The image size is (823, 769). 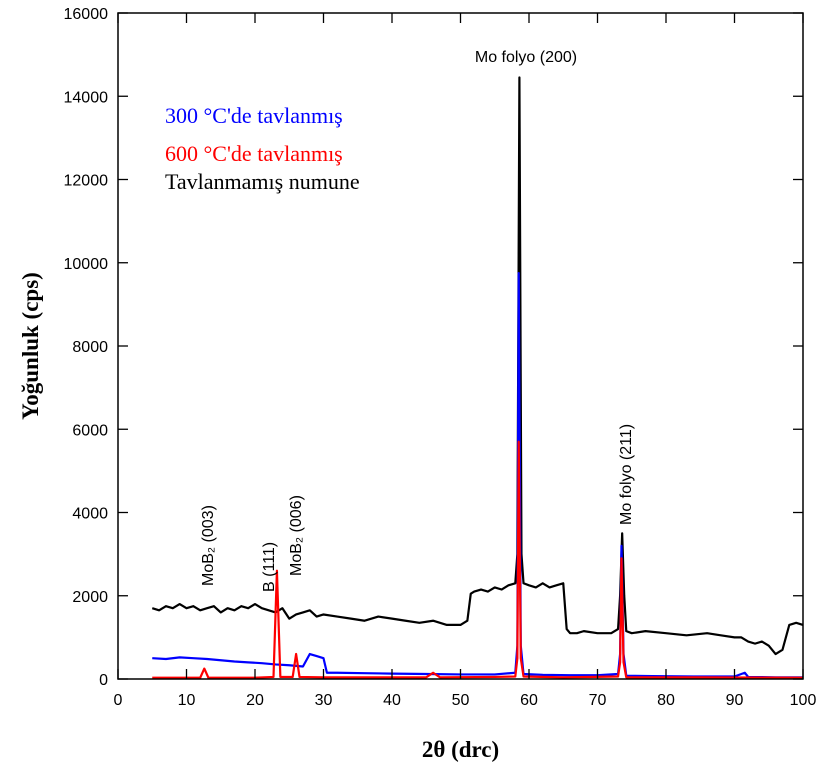 I want to click on y-tick-label: 12000, so click(x=86, y=181).